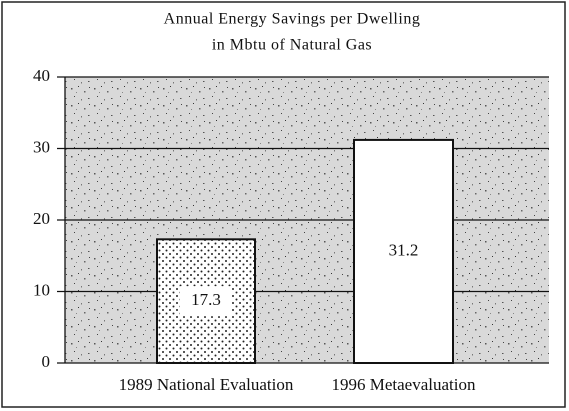  I want to click on y-tick-label: 10, so click(41, 289).